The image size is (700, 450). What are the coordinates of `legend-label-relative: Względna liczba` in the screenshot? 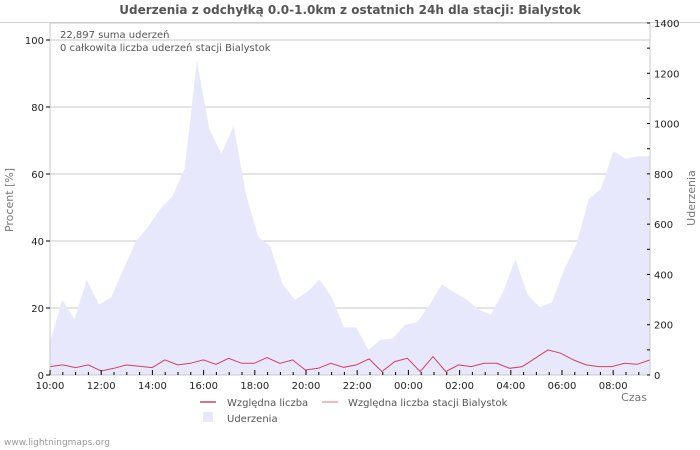 It's located at (267, 403).